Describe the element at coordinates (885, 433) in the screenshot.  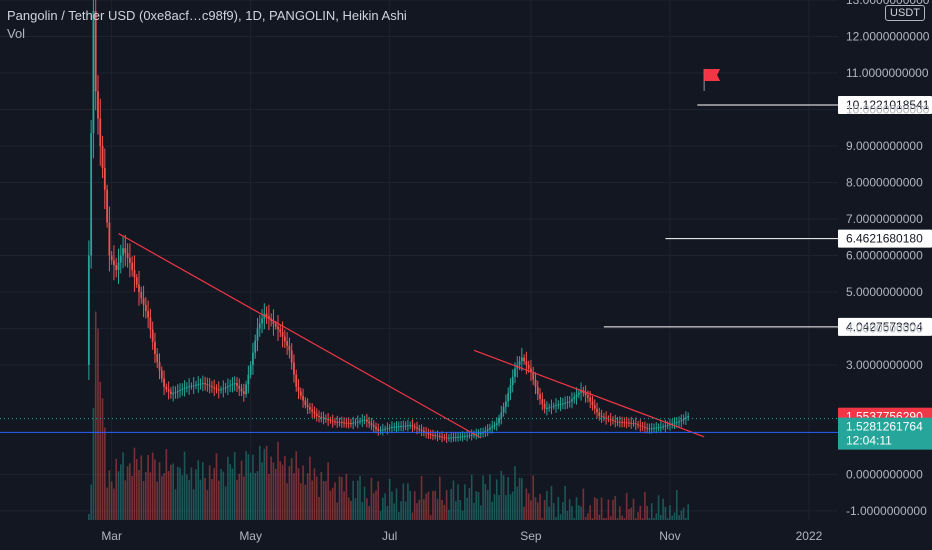
I see `tag-box` at that location.